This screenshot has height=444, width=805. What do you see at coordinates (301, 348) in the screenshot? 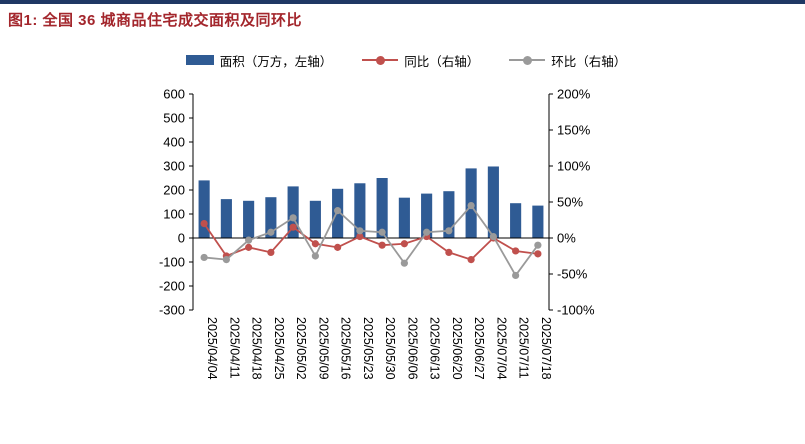
I see `svg-text: 2025/05/02` at bounding box center [301, 348].